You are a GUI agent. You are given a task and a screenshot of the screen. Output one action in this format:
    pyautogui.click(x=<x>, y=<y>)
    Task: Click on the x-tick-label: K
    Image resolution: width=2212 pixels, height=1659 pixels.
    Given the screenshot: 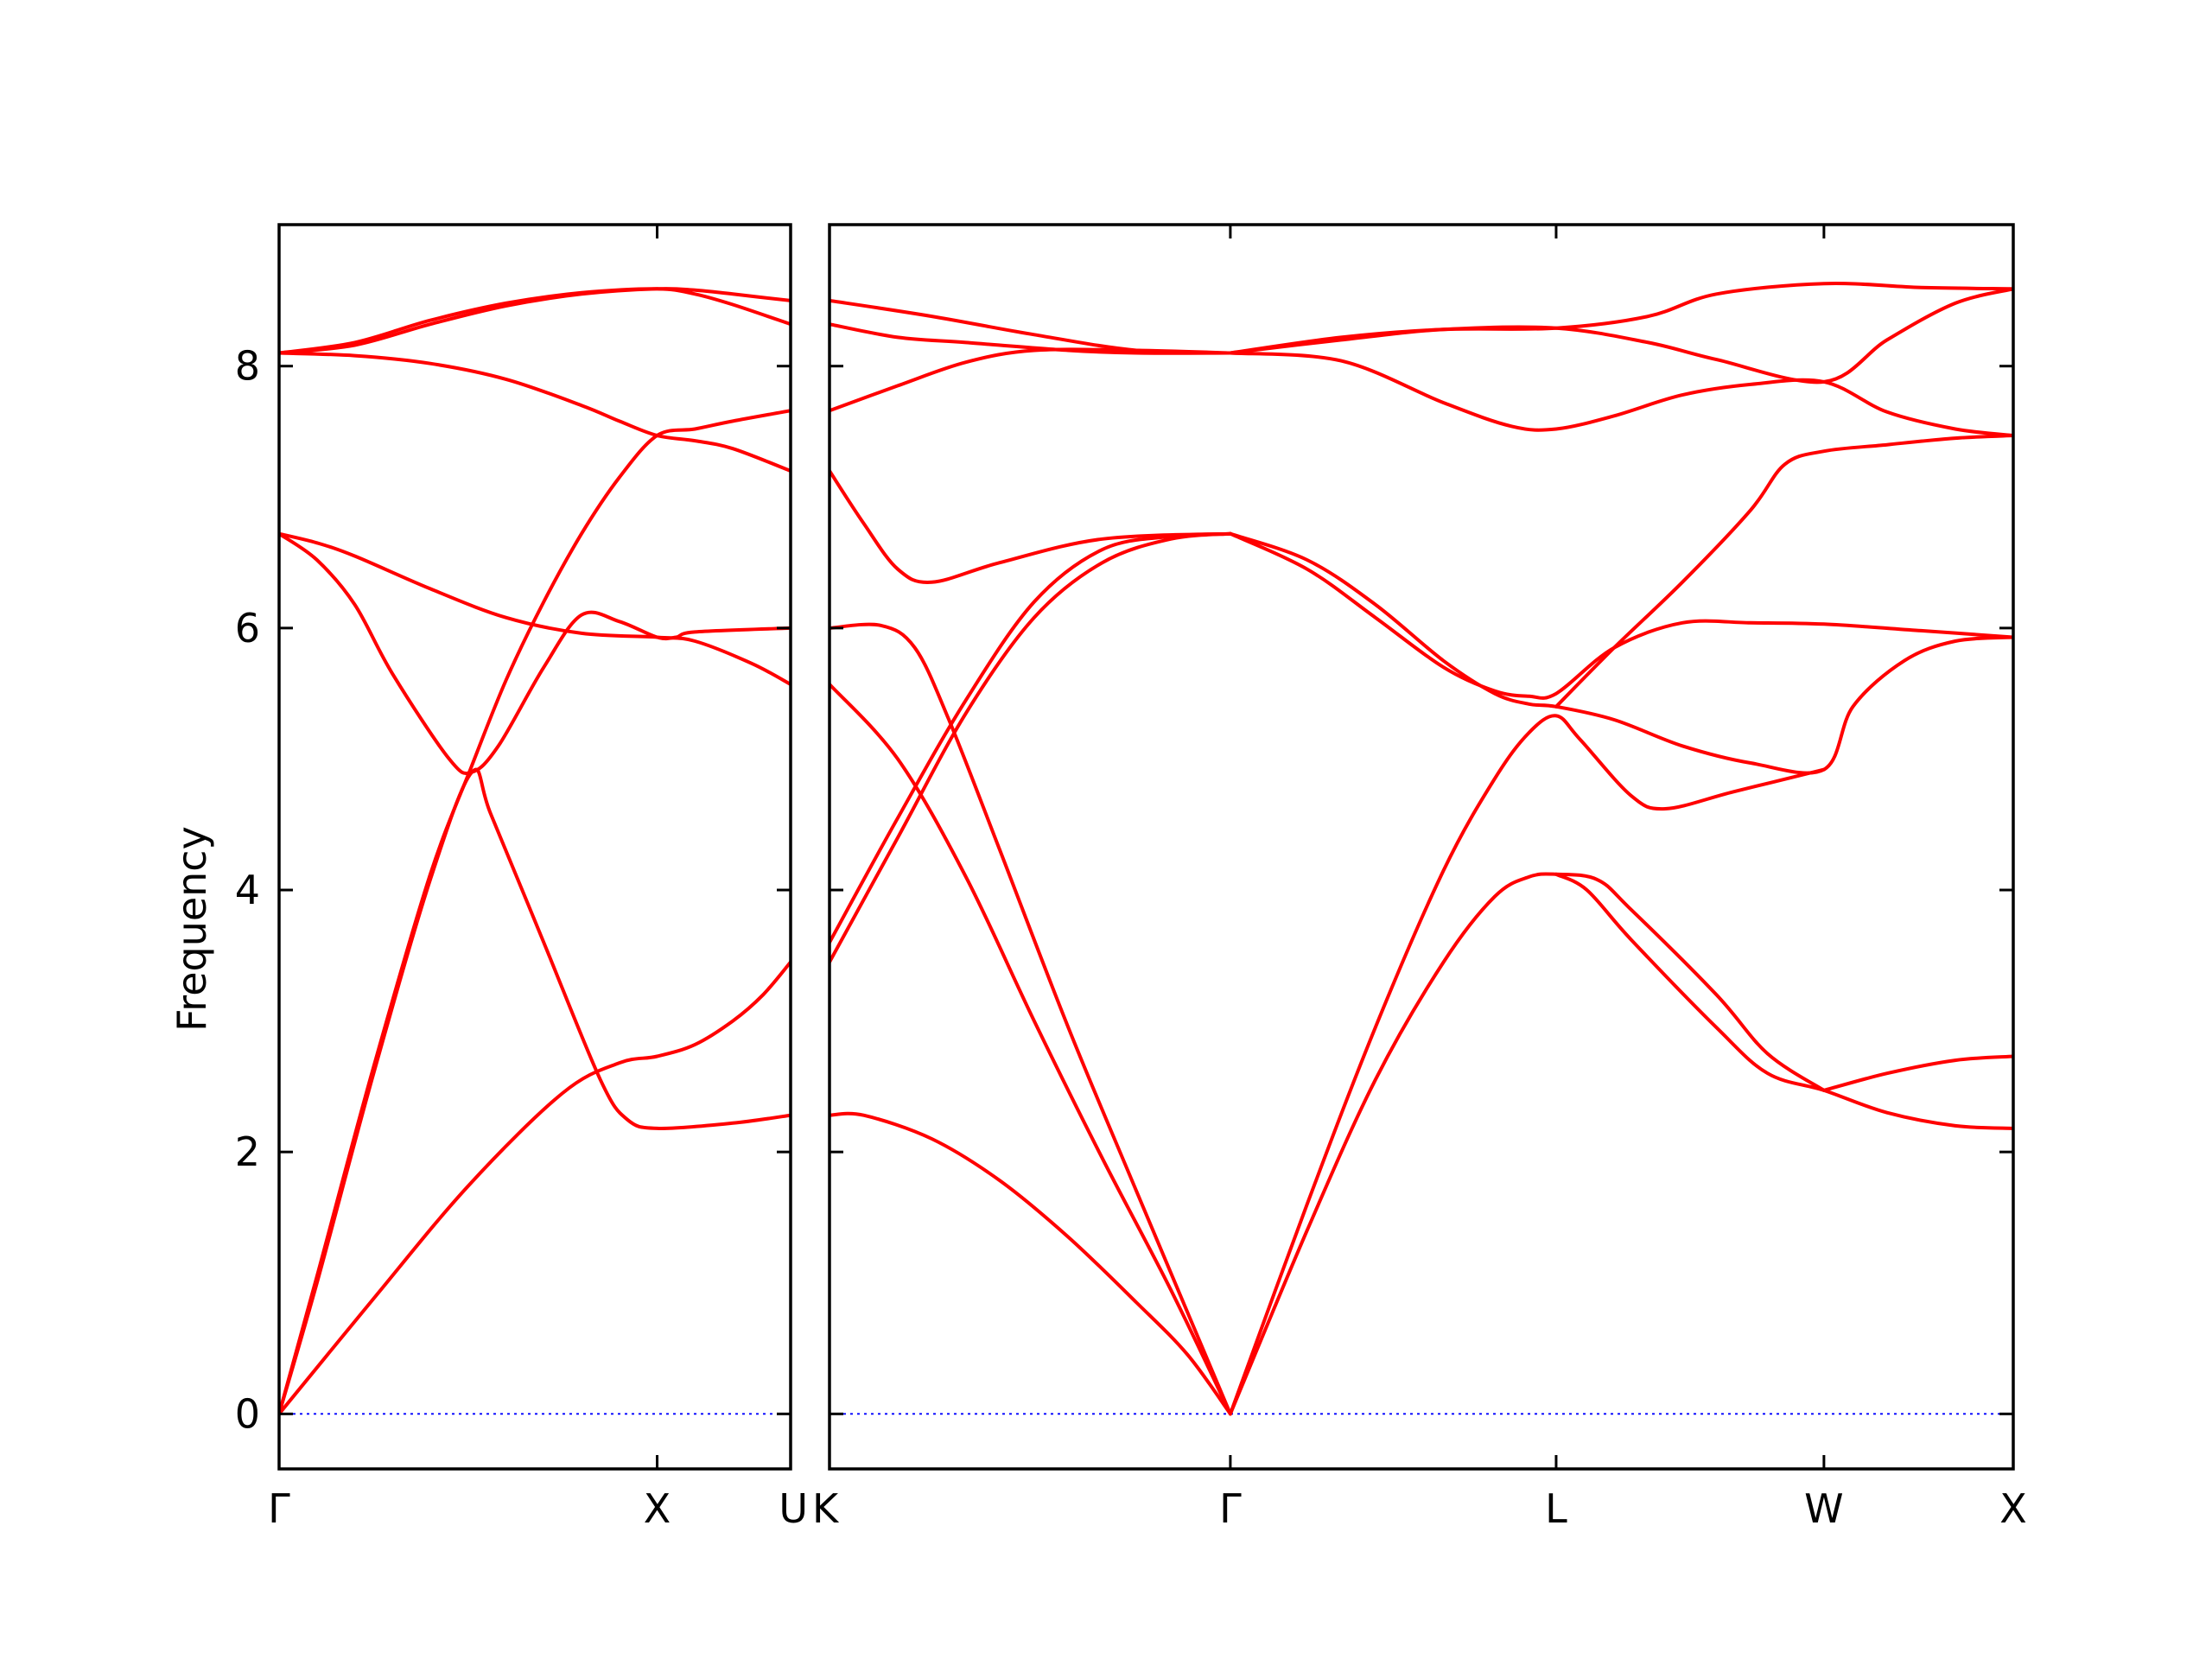 What is the action you would take?
    pyautogui.click(x=826, y=1508)
    